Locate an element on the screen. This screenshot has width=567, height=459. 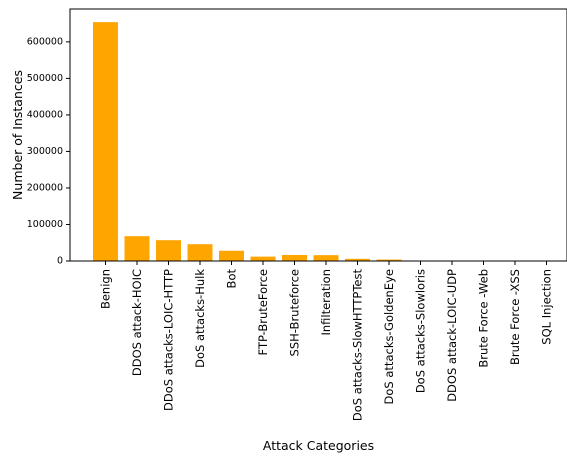
y-tick-label-5: 500000 is located at coordinates (45, 78).